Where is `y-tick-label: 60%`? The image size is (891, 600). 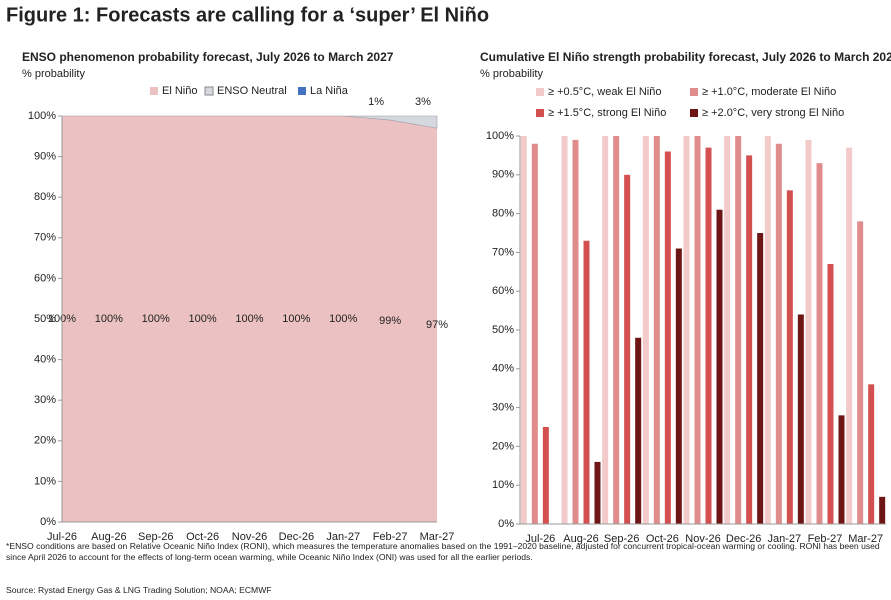
y-tick-label: 60% is located at coordinates (45, 278).